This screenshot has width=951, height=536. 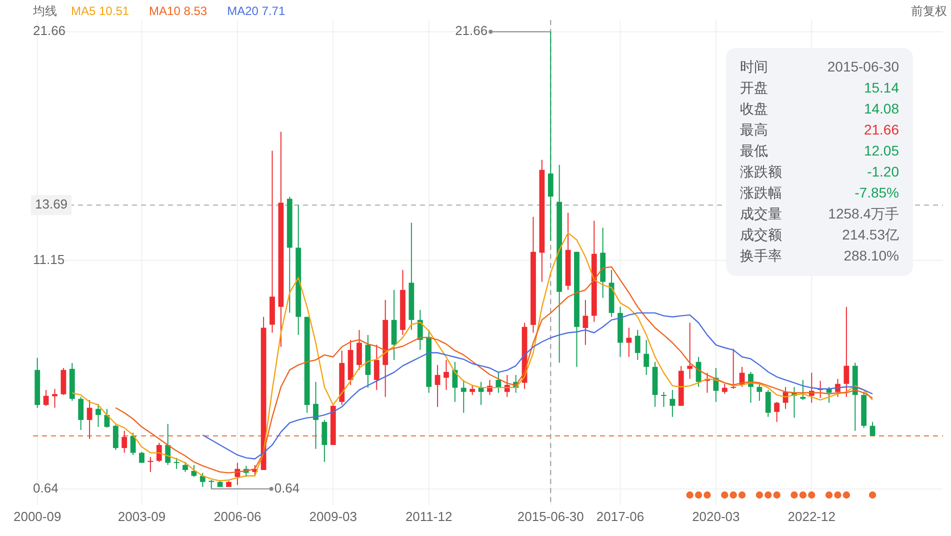 I want to click on annotation: 14.08, so click(x=882, y=108).